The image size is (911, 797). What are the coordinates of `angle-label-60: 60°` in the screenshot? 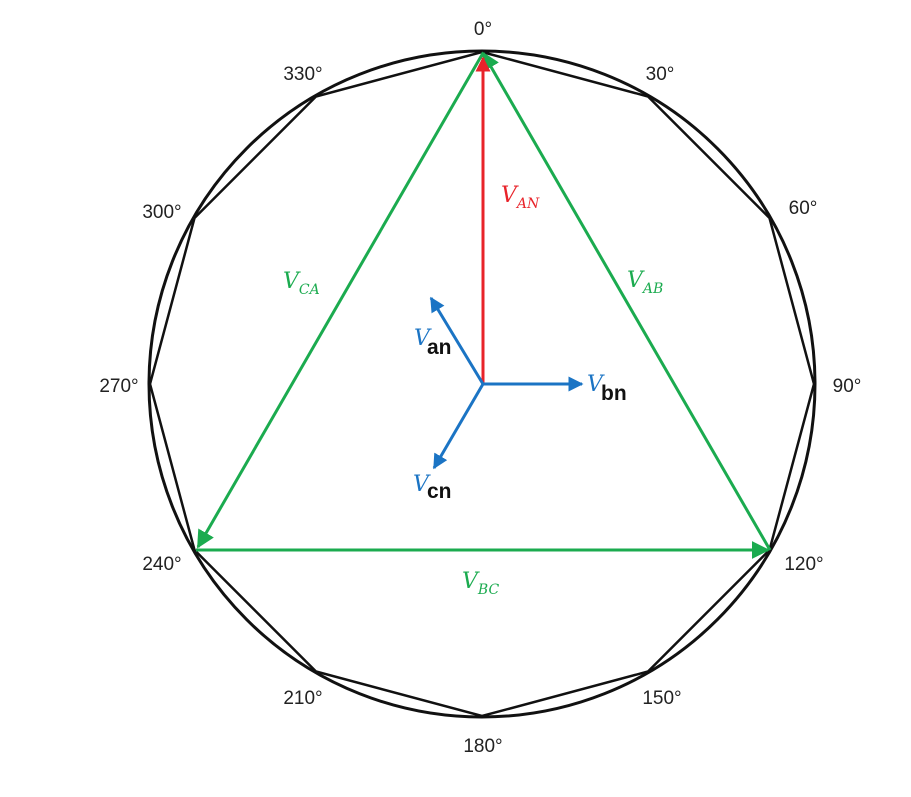 It's located at (803, 208).